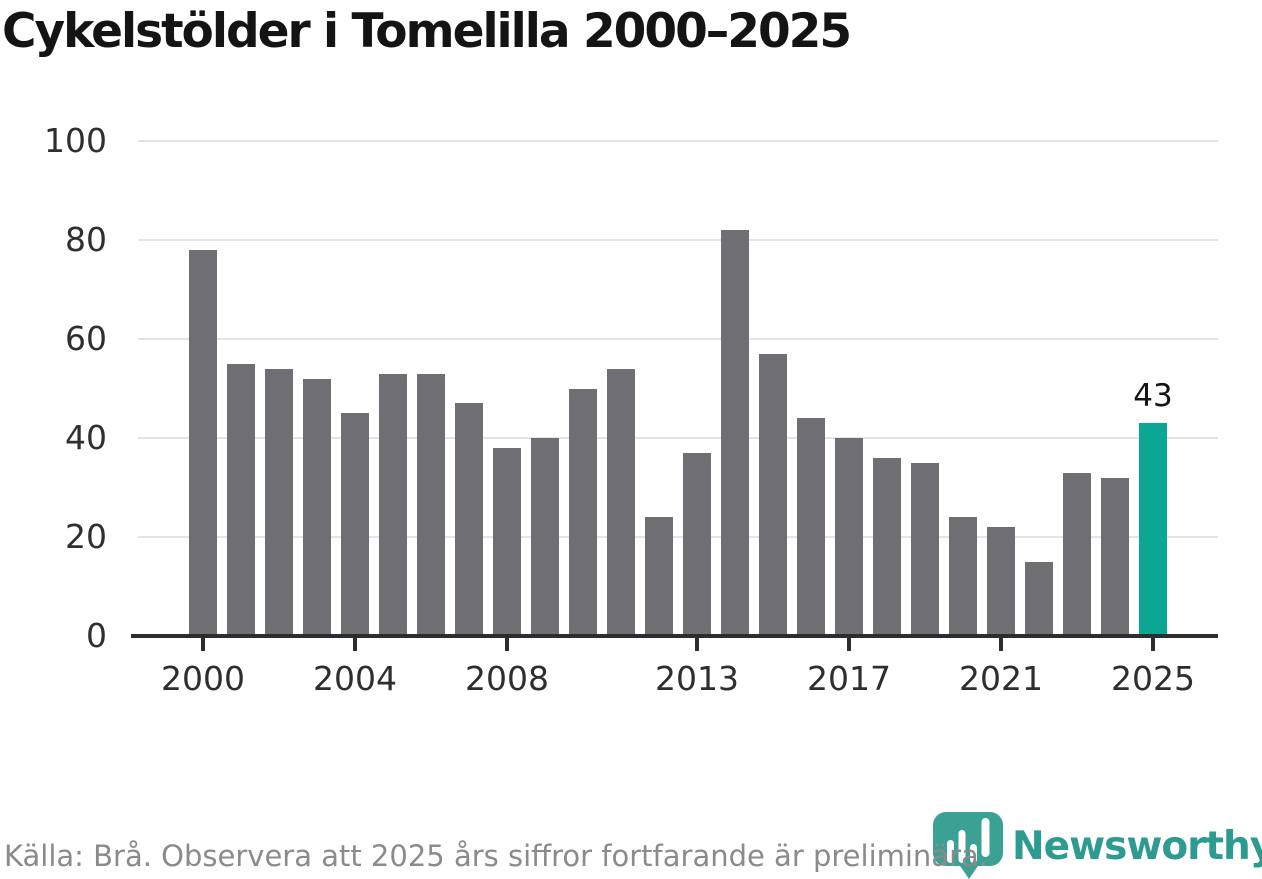  Describe the element at coordinates (1137, 846) in the screenshot. I see `newsworthy-wordmark: Newsworthy` at that location.